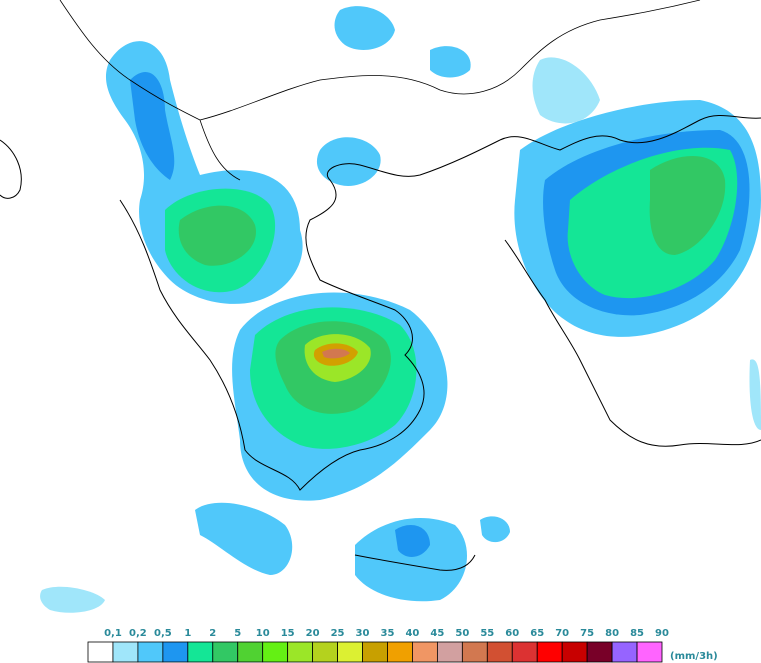  Describe the element at coordinates (562, 633) in the screenshot. I see `tick-label: 70` at that location.